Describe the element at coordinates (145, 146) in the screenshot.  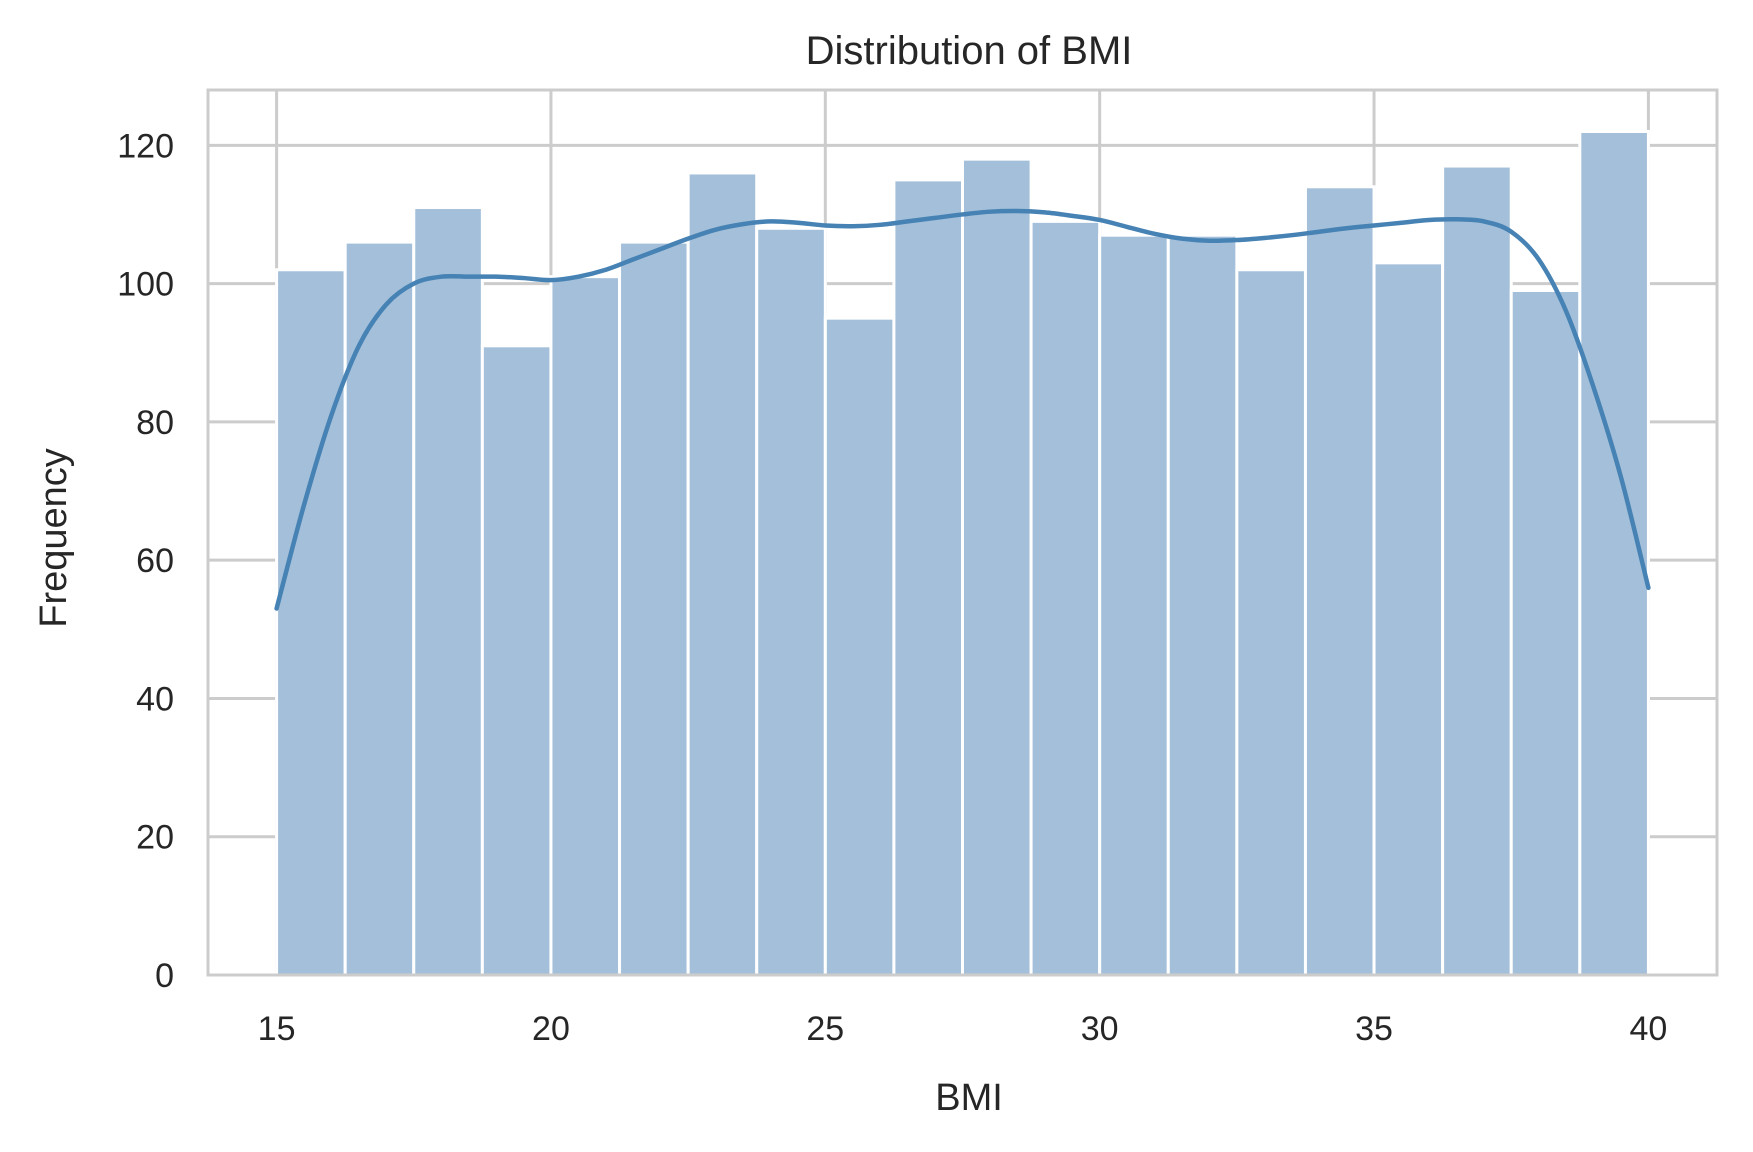
I see `y-tick-label-120: 120` at that location.